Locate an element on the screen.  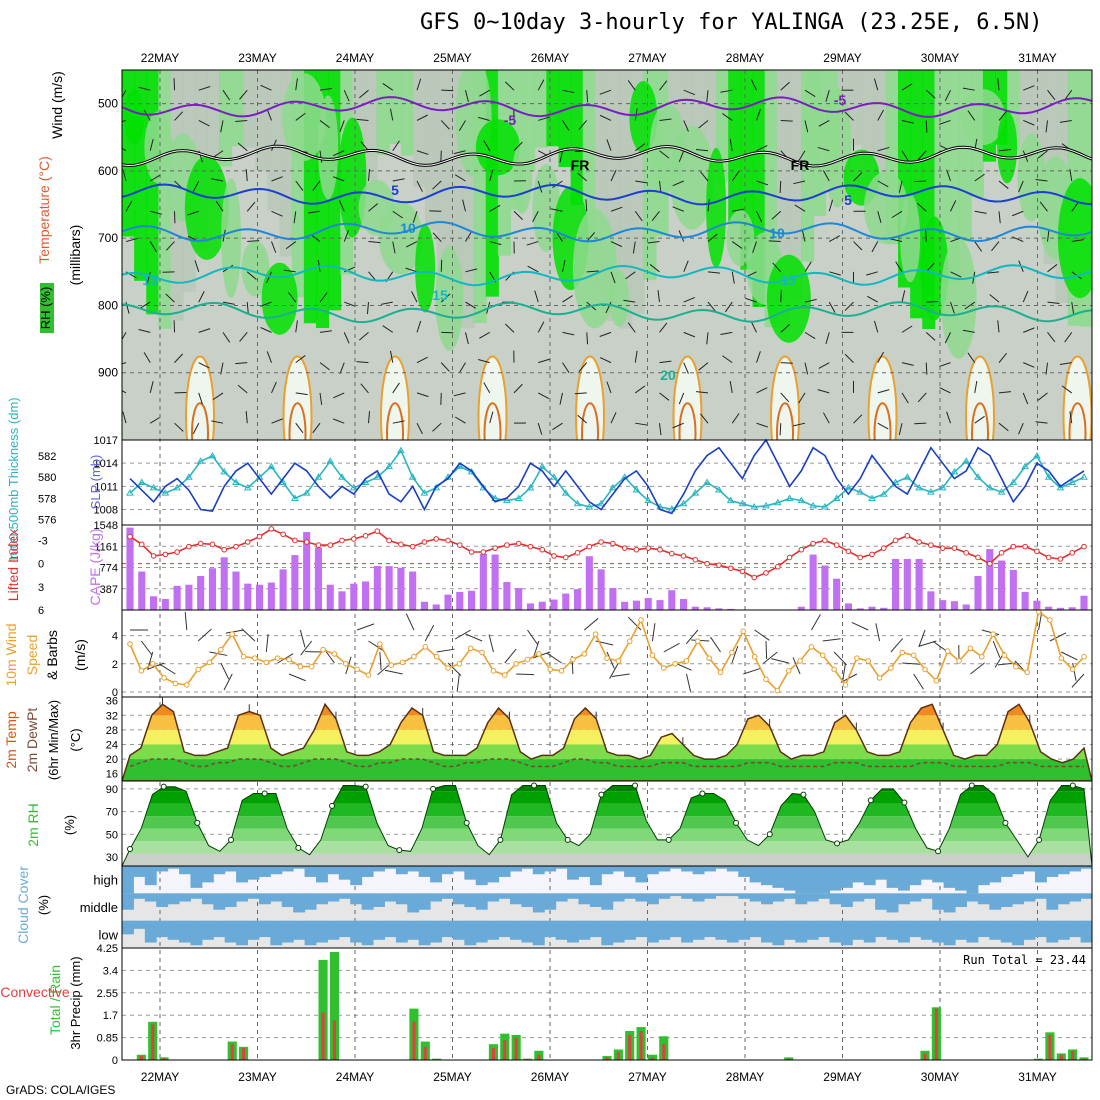
contour-label: 10 is located at coordinates (408, 228).